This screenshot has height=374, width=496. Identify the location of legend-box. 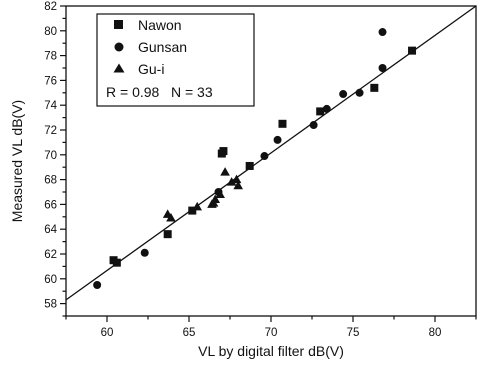
(175, 60).